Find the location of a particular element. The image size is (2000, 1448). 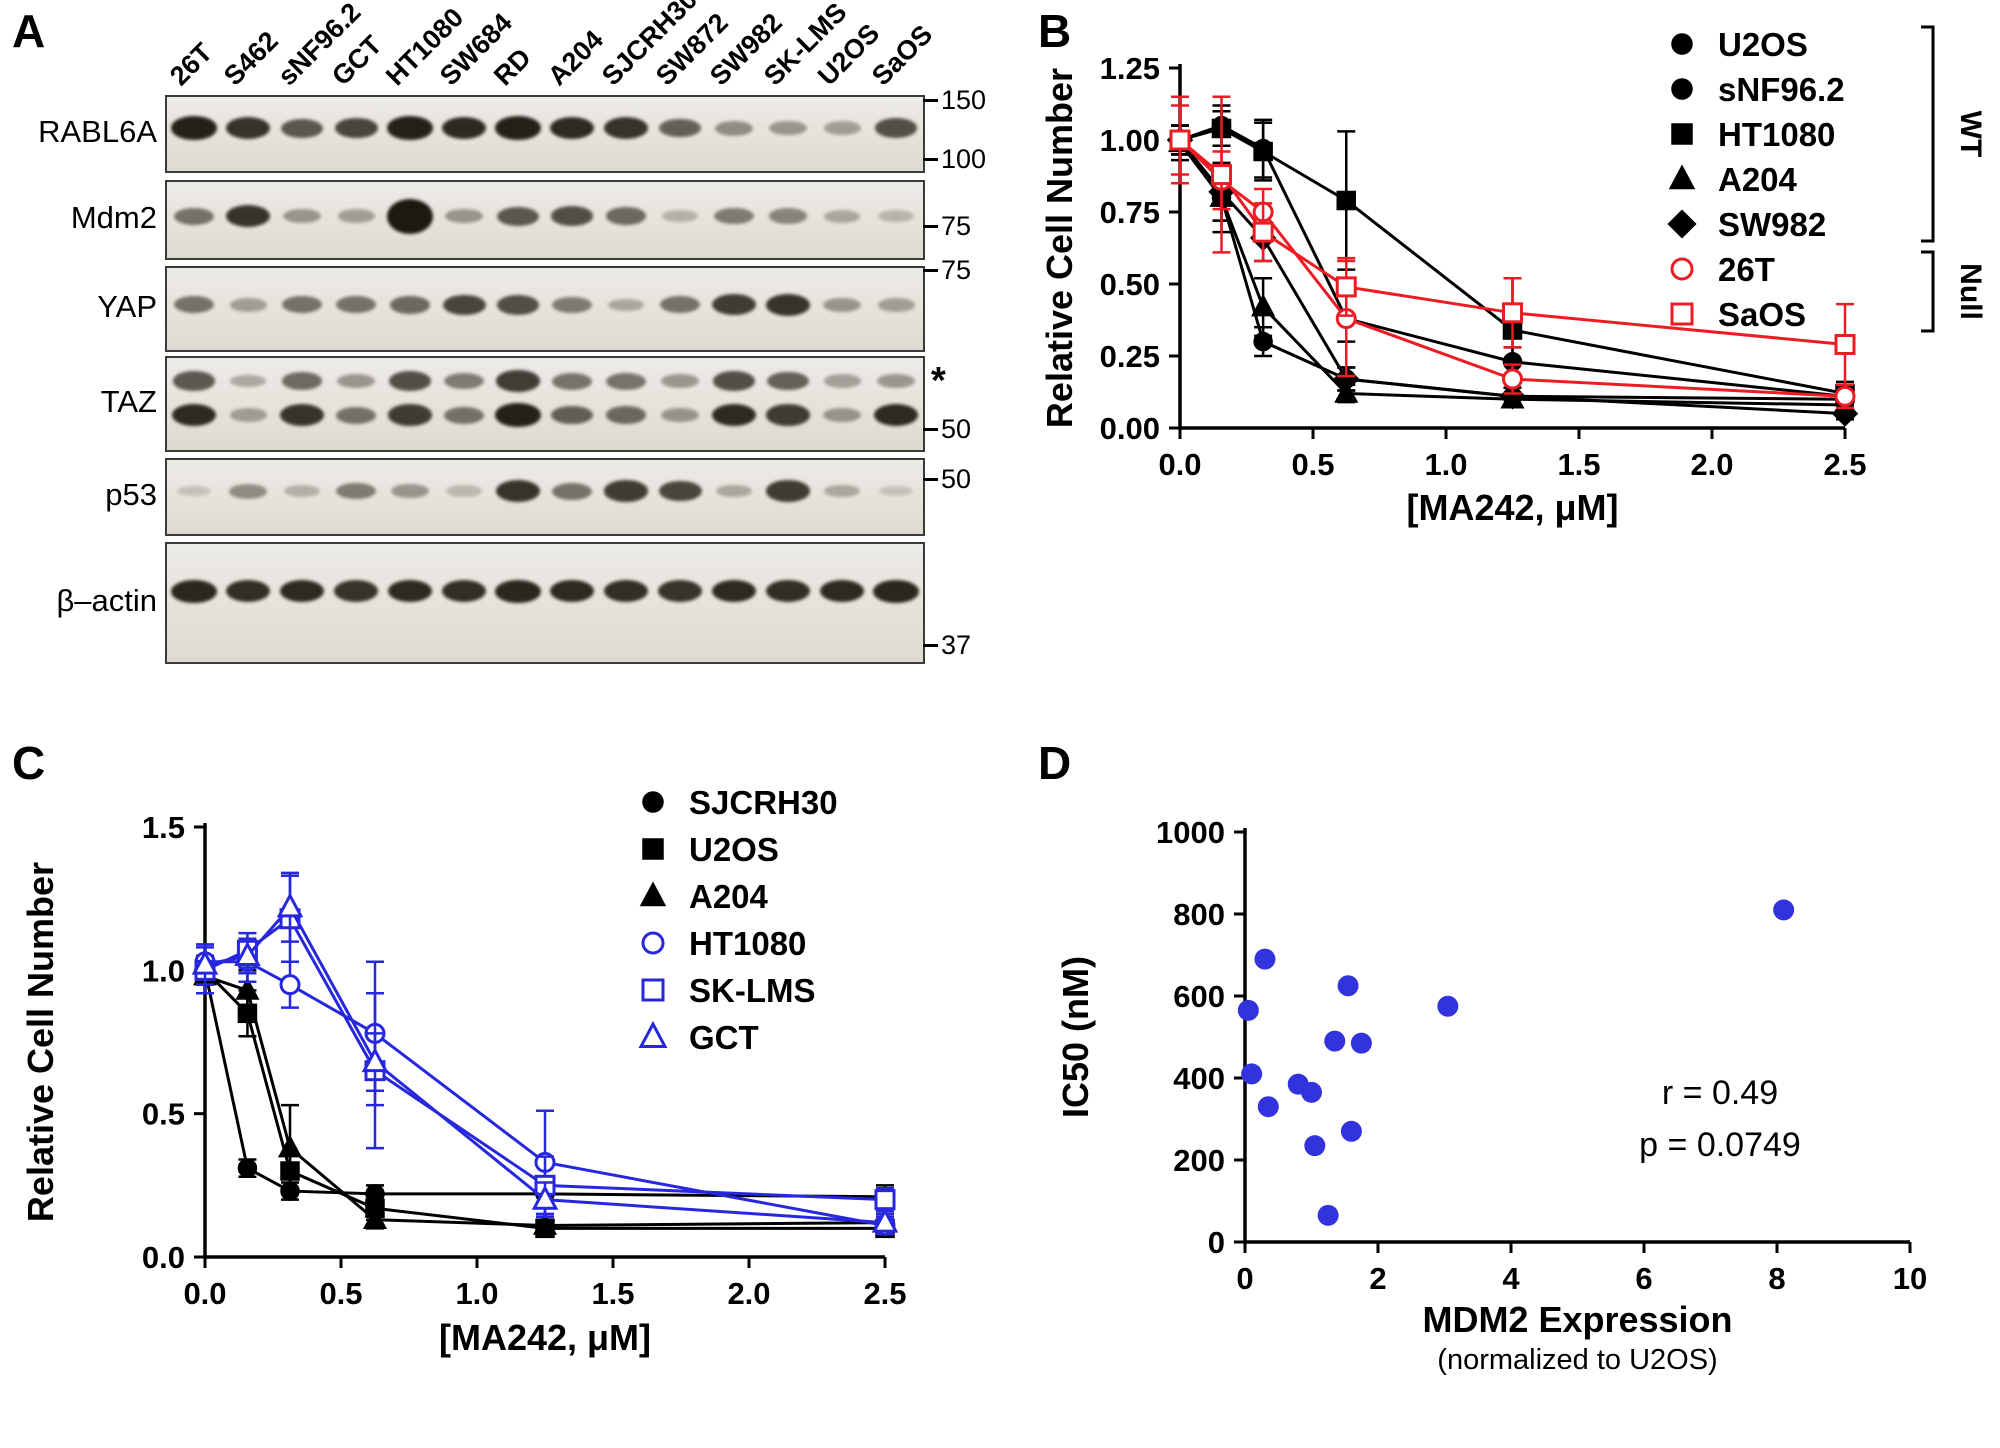

axes: 0 2 4 6 8 10 0 200 400 600 800 1000 is located at coordinates (1541, 1055).